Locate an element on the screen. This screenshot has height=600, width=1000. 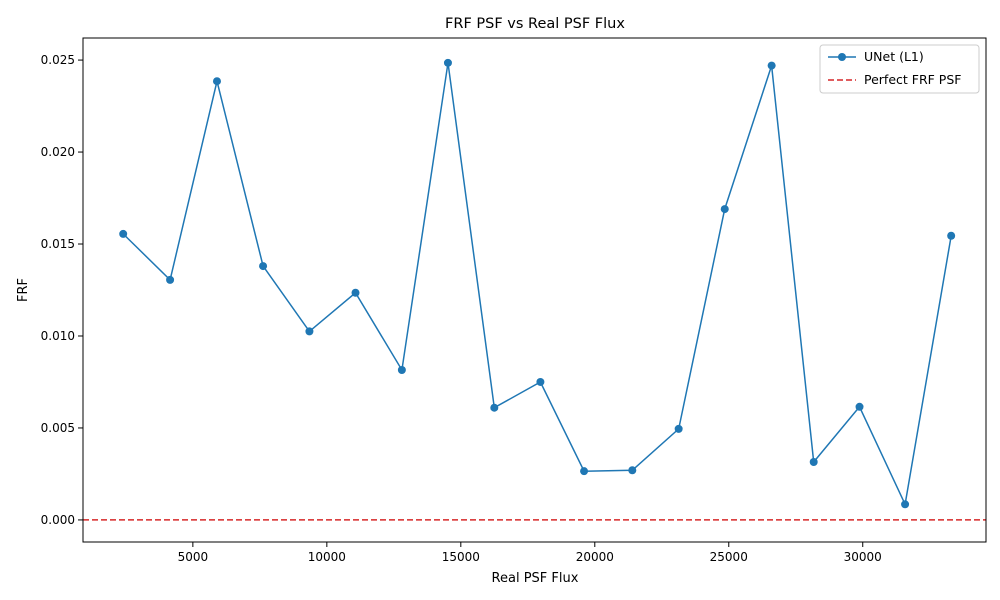
legend-label-perfect: Perfect FRF PSF is located at coordinates (912, 79).